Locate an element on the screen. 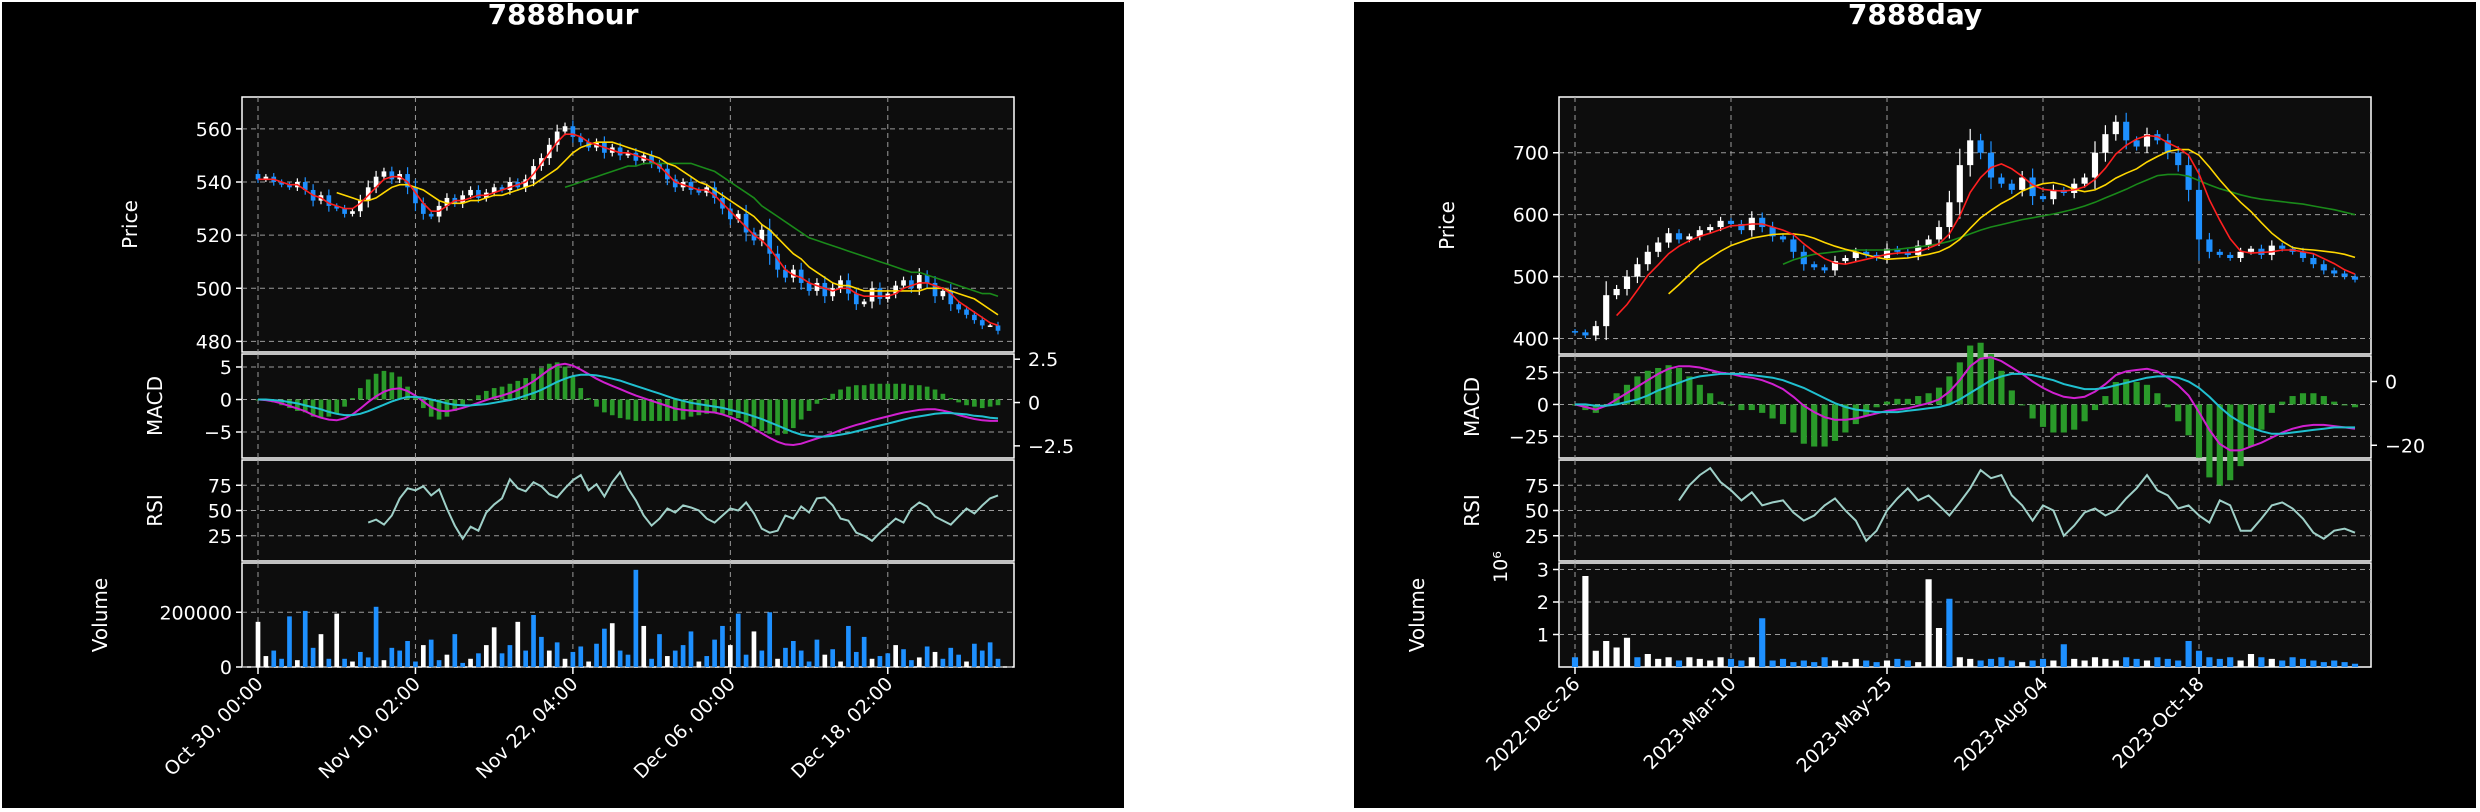 The image size is (2480, 812). panel-frame-rsi is located at coordinates (628, 510).